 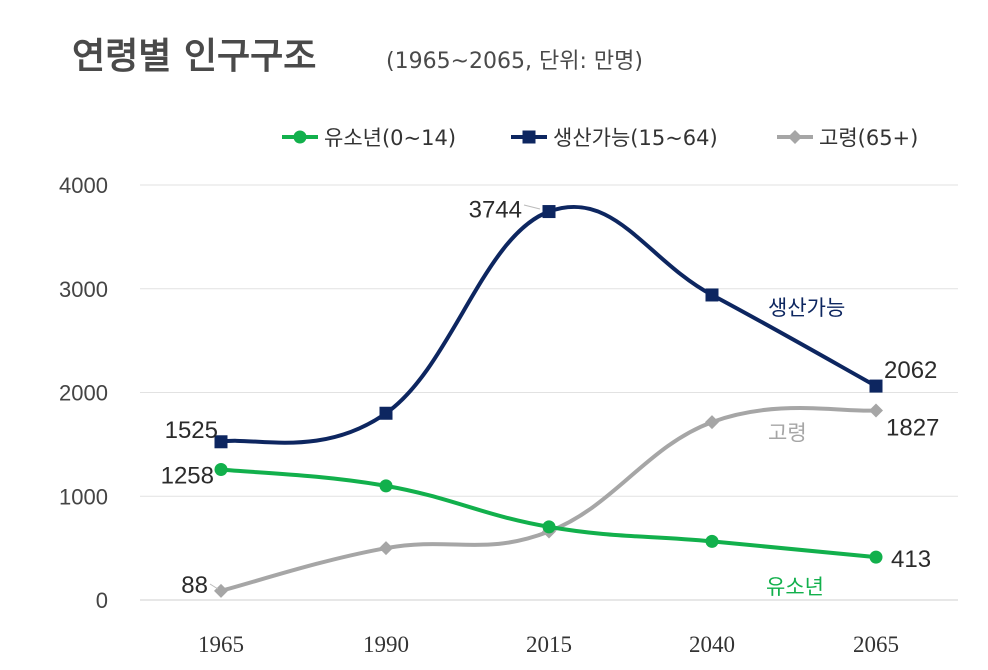 I want to click on y-tick-label: 2000, so click(x=83, y=393).